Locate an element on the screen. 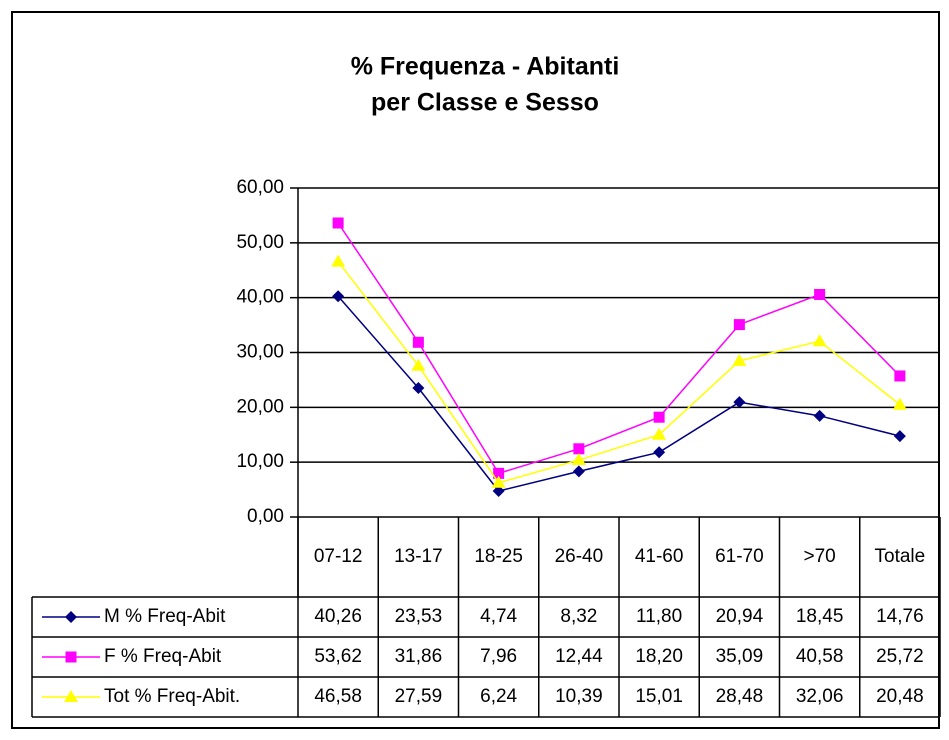  y-tick-label: 0,00 is located at coordinates (265, 516).